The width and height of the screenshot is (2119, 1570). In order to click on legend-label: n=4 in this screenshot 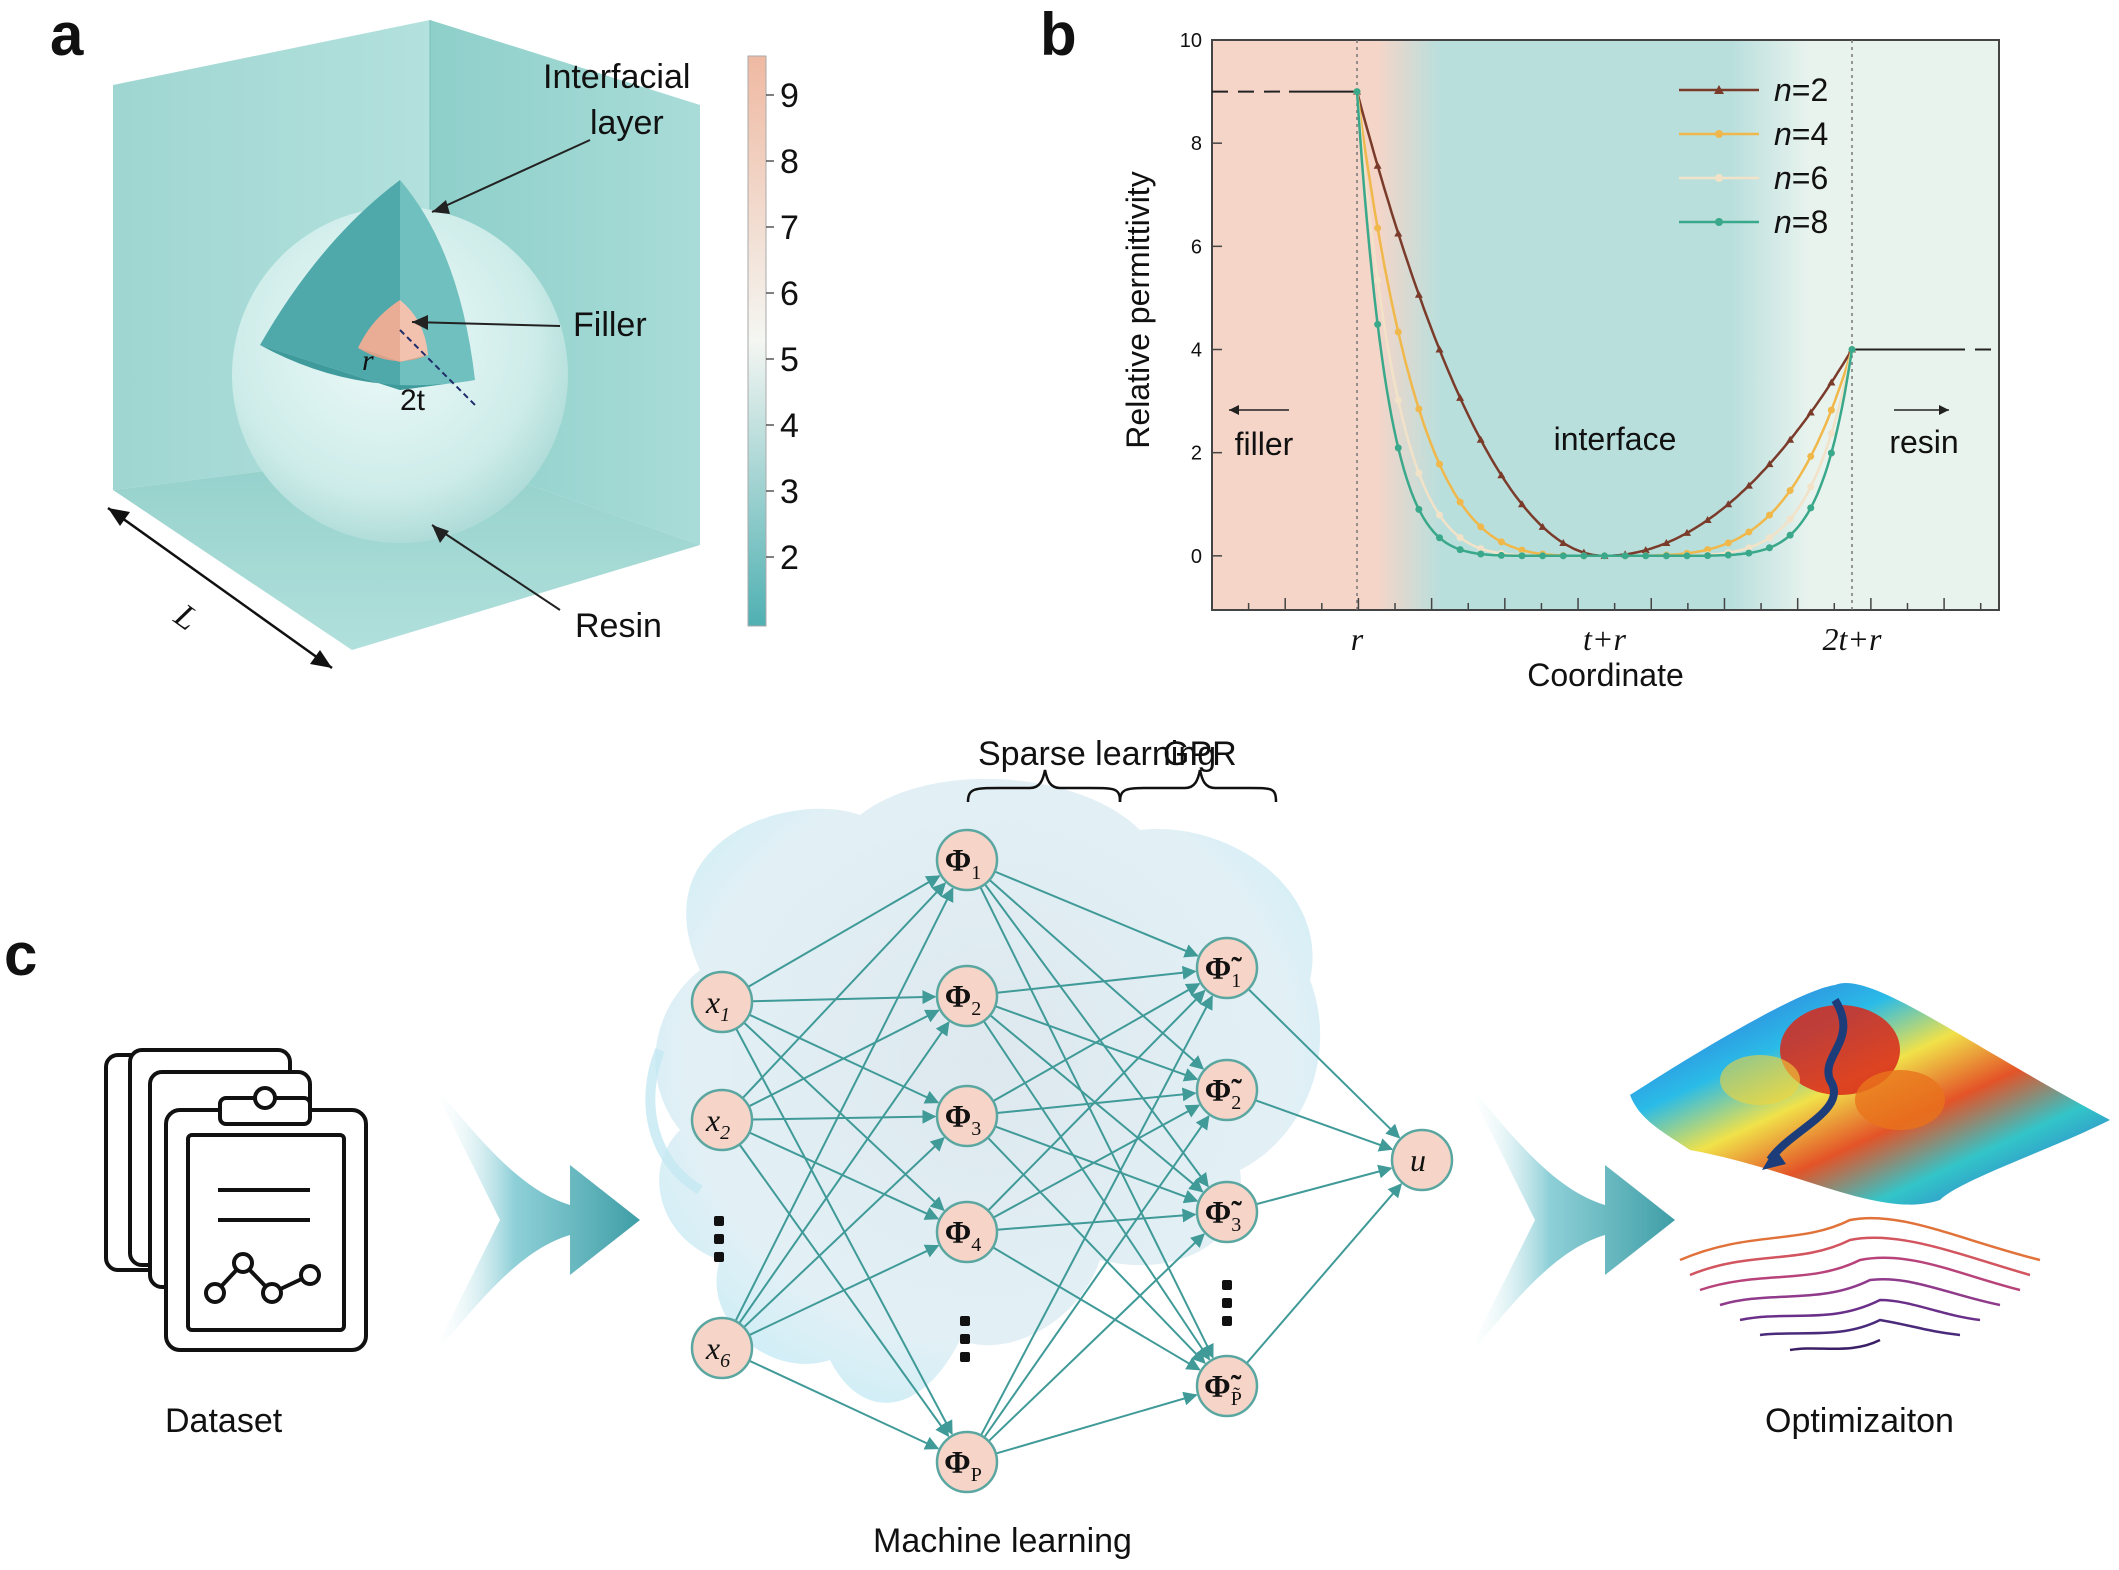, I will do `click(1801, 134)`.